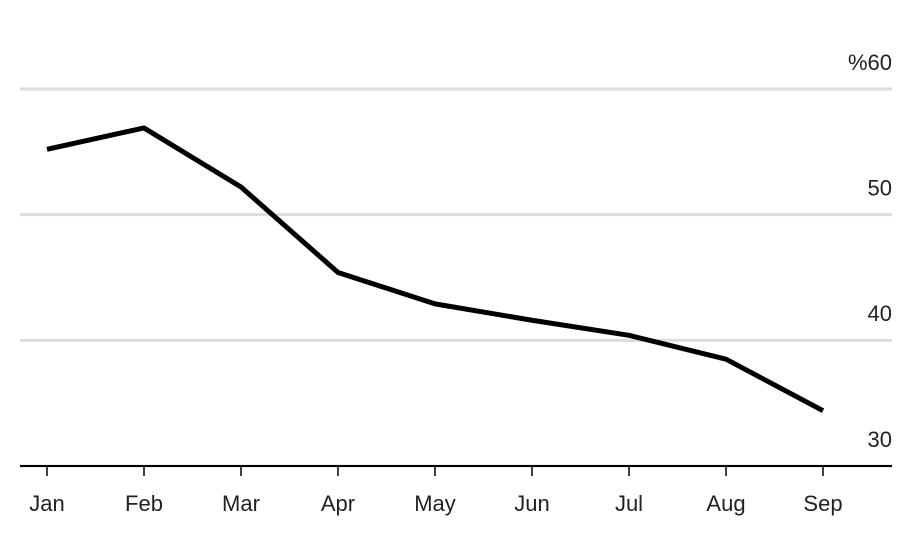 The image size is (918, 541). What do you see at coordinates (338, 503) in the screenshot?
I see `x-tick-label: Apr` at bounding box center [338, 503].